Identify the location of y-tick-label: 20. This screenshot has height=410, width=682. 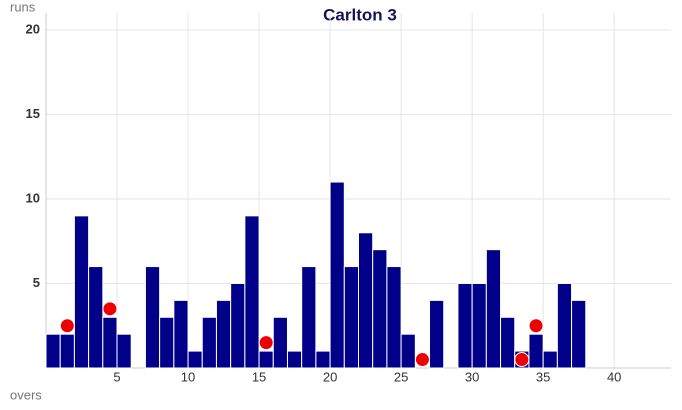
(33, 28).